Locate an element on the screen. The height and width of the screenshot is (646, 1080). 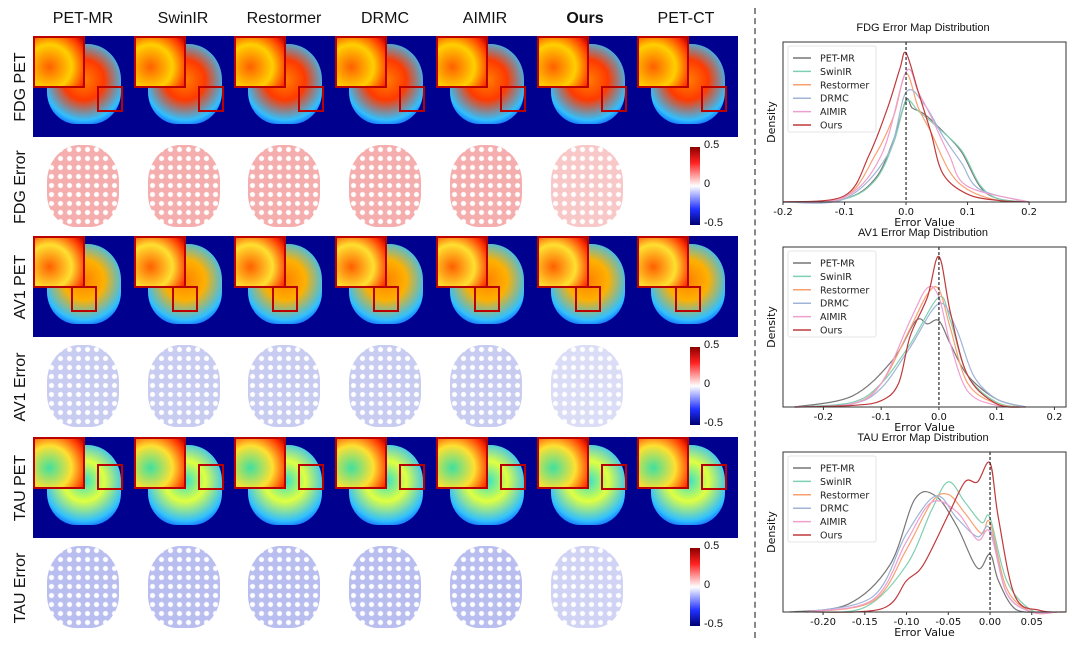
legend-entry: PET-MR is located at coordinates (837, 59).